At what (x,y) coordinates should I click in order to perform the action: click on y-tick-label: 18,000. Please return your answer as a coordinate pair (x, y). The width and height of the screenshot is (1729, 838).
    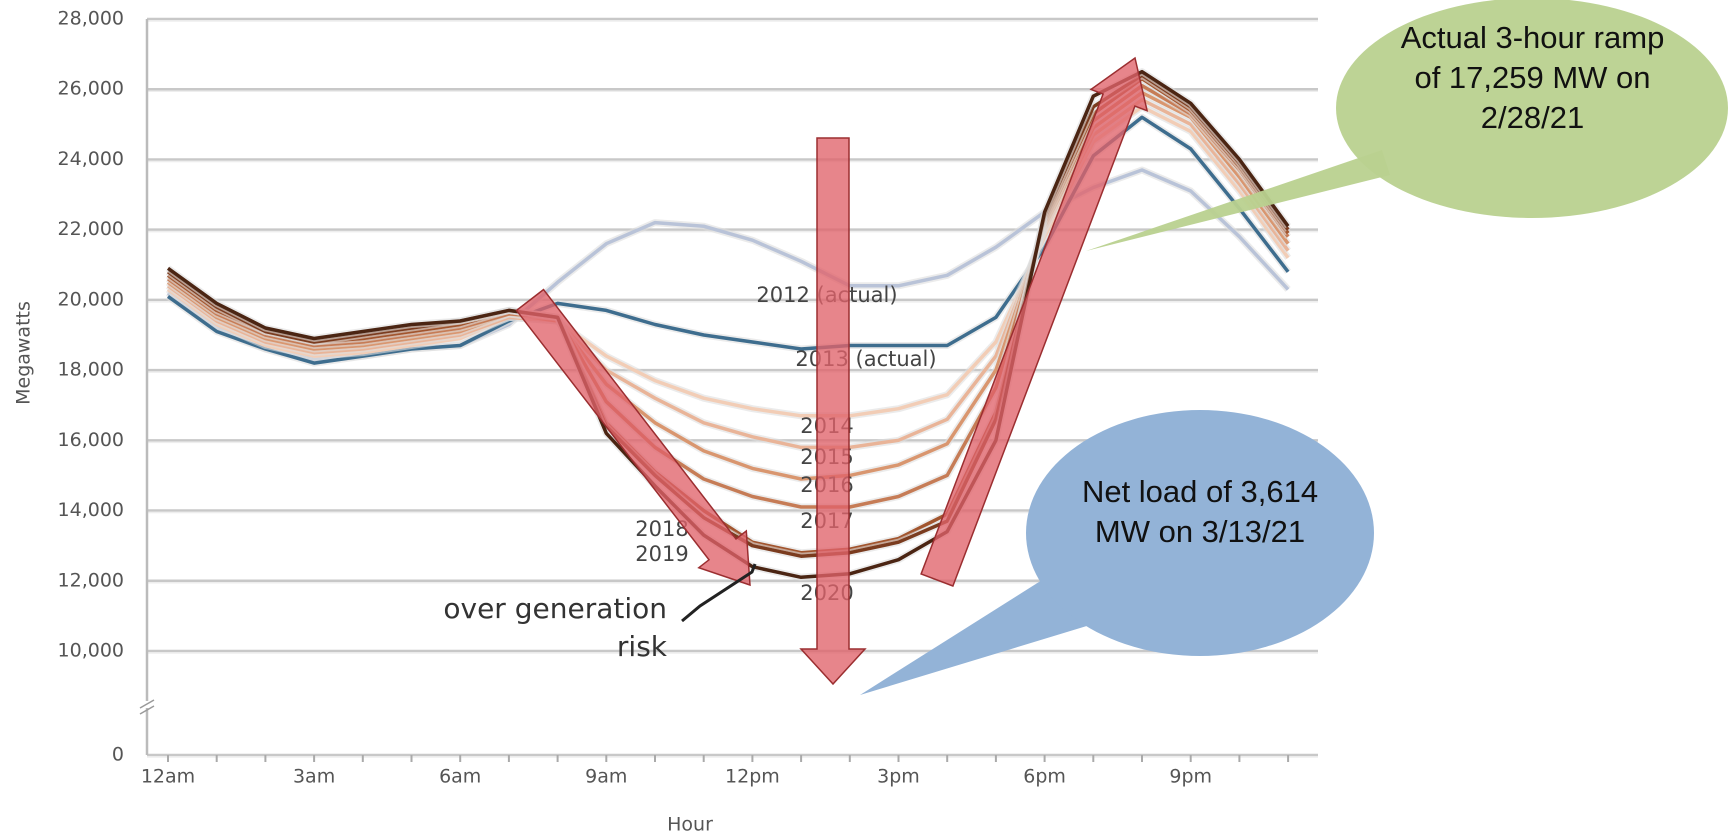
    Looking at the image, I should click on (91, 370).